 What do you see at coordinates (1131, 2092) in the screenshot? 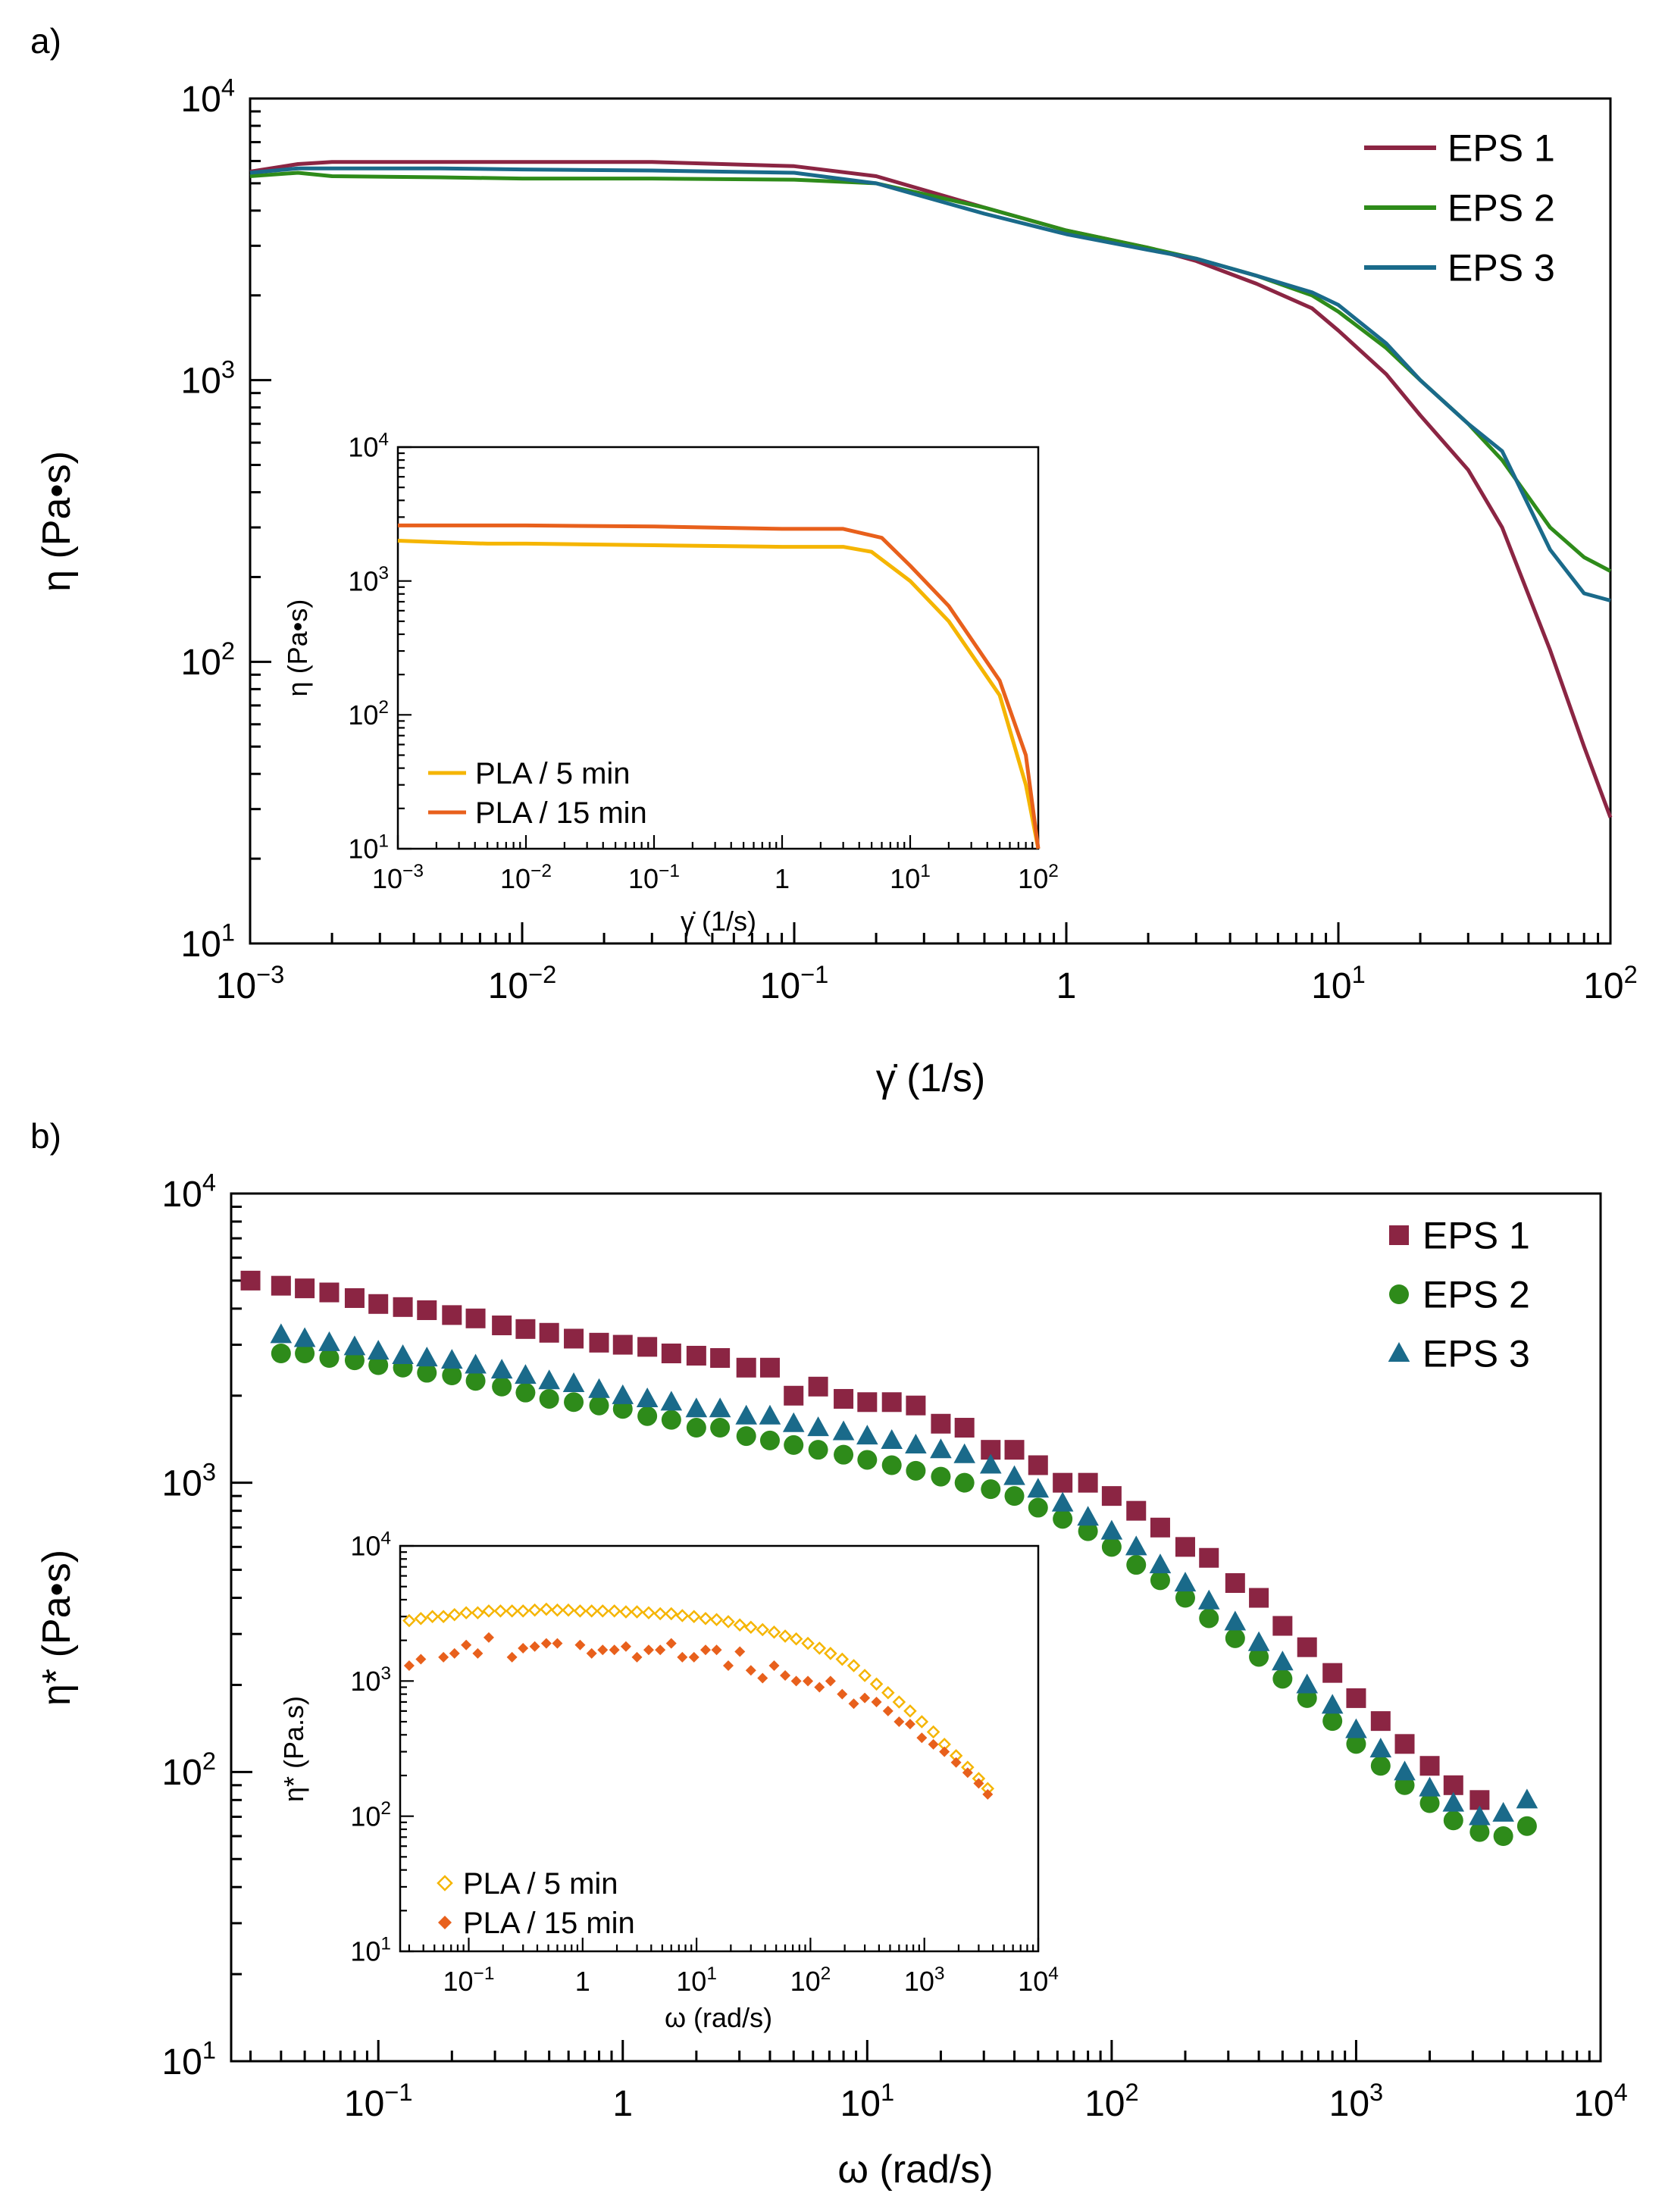
I see `panel-b-x-tick-label-exp: 2` at bounding box center [1131, 2092].